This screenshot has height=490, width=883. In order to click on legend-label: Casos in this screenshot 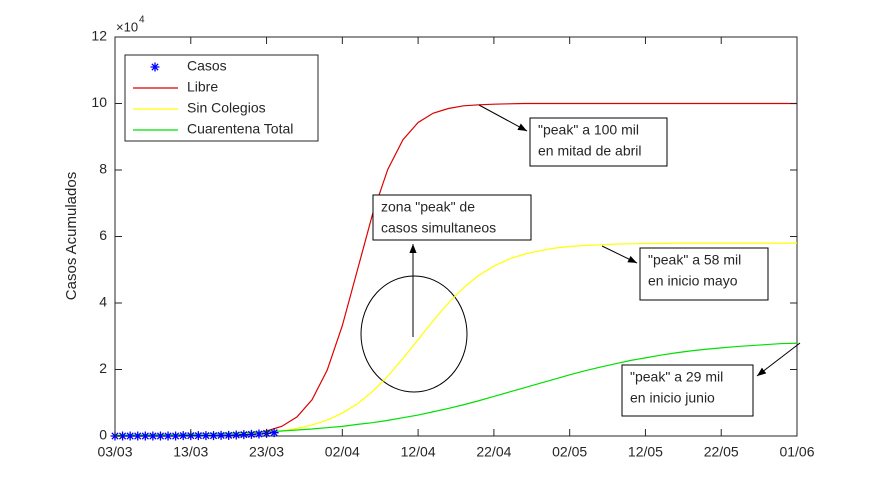, I will do `click(207, 66)`.